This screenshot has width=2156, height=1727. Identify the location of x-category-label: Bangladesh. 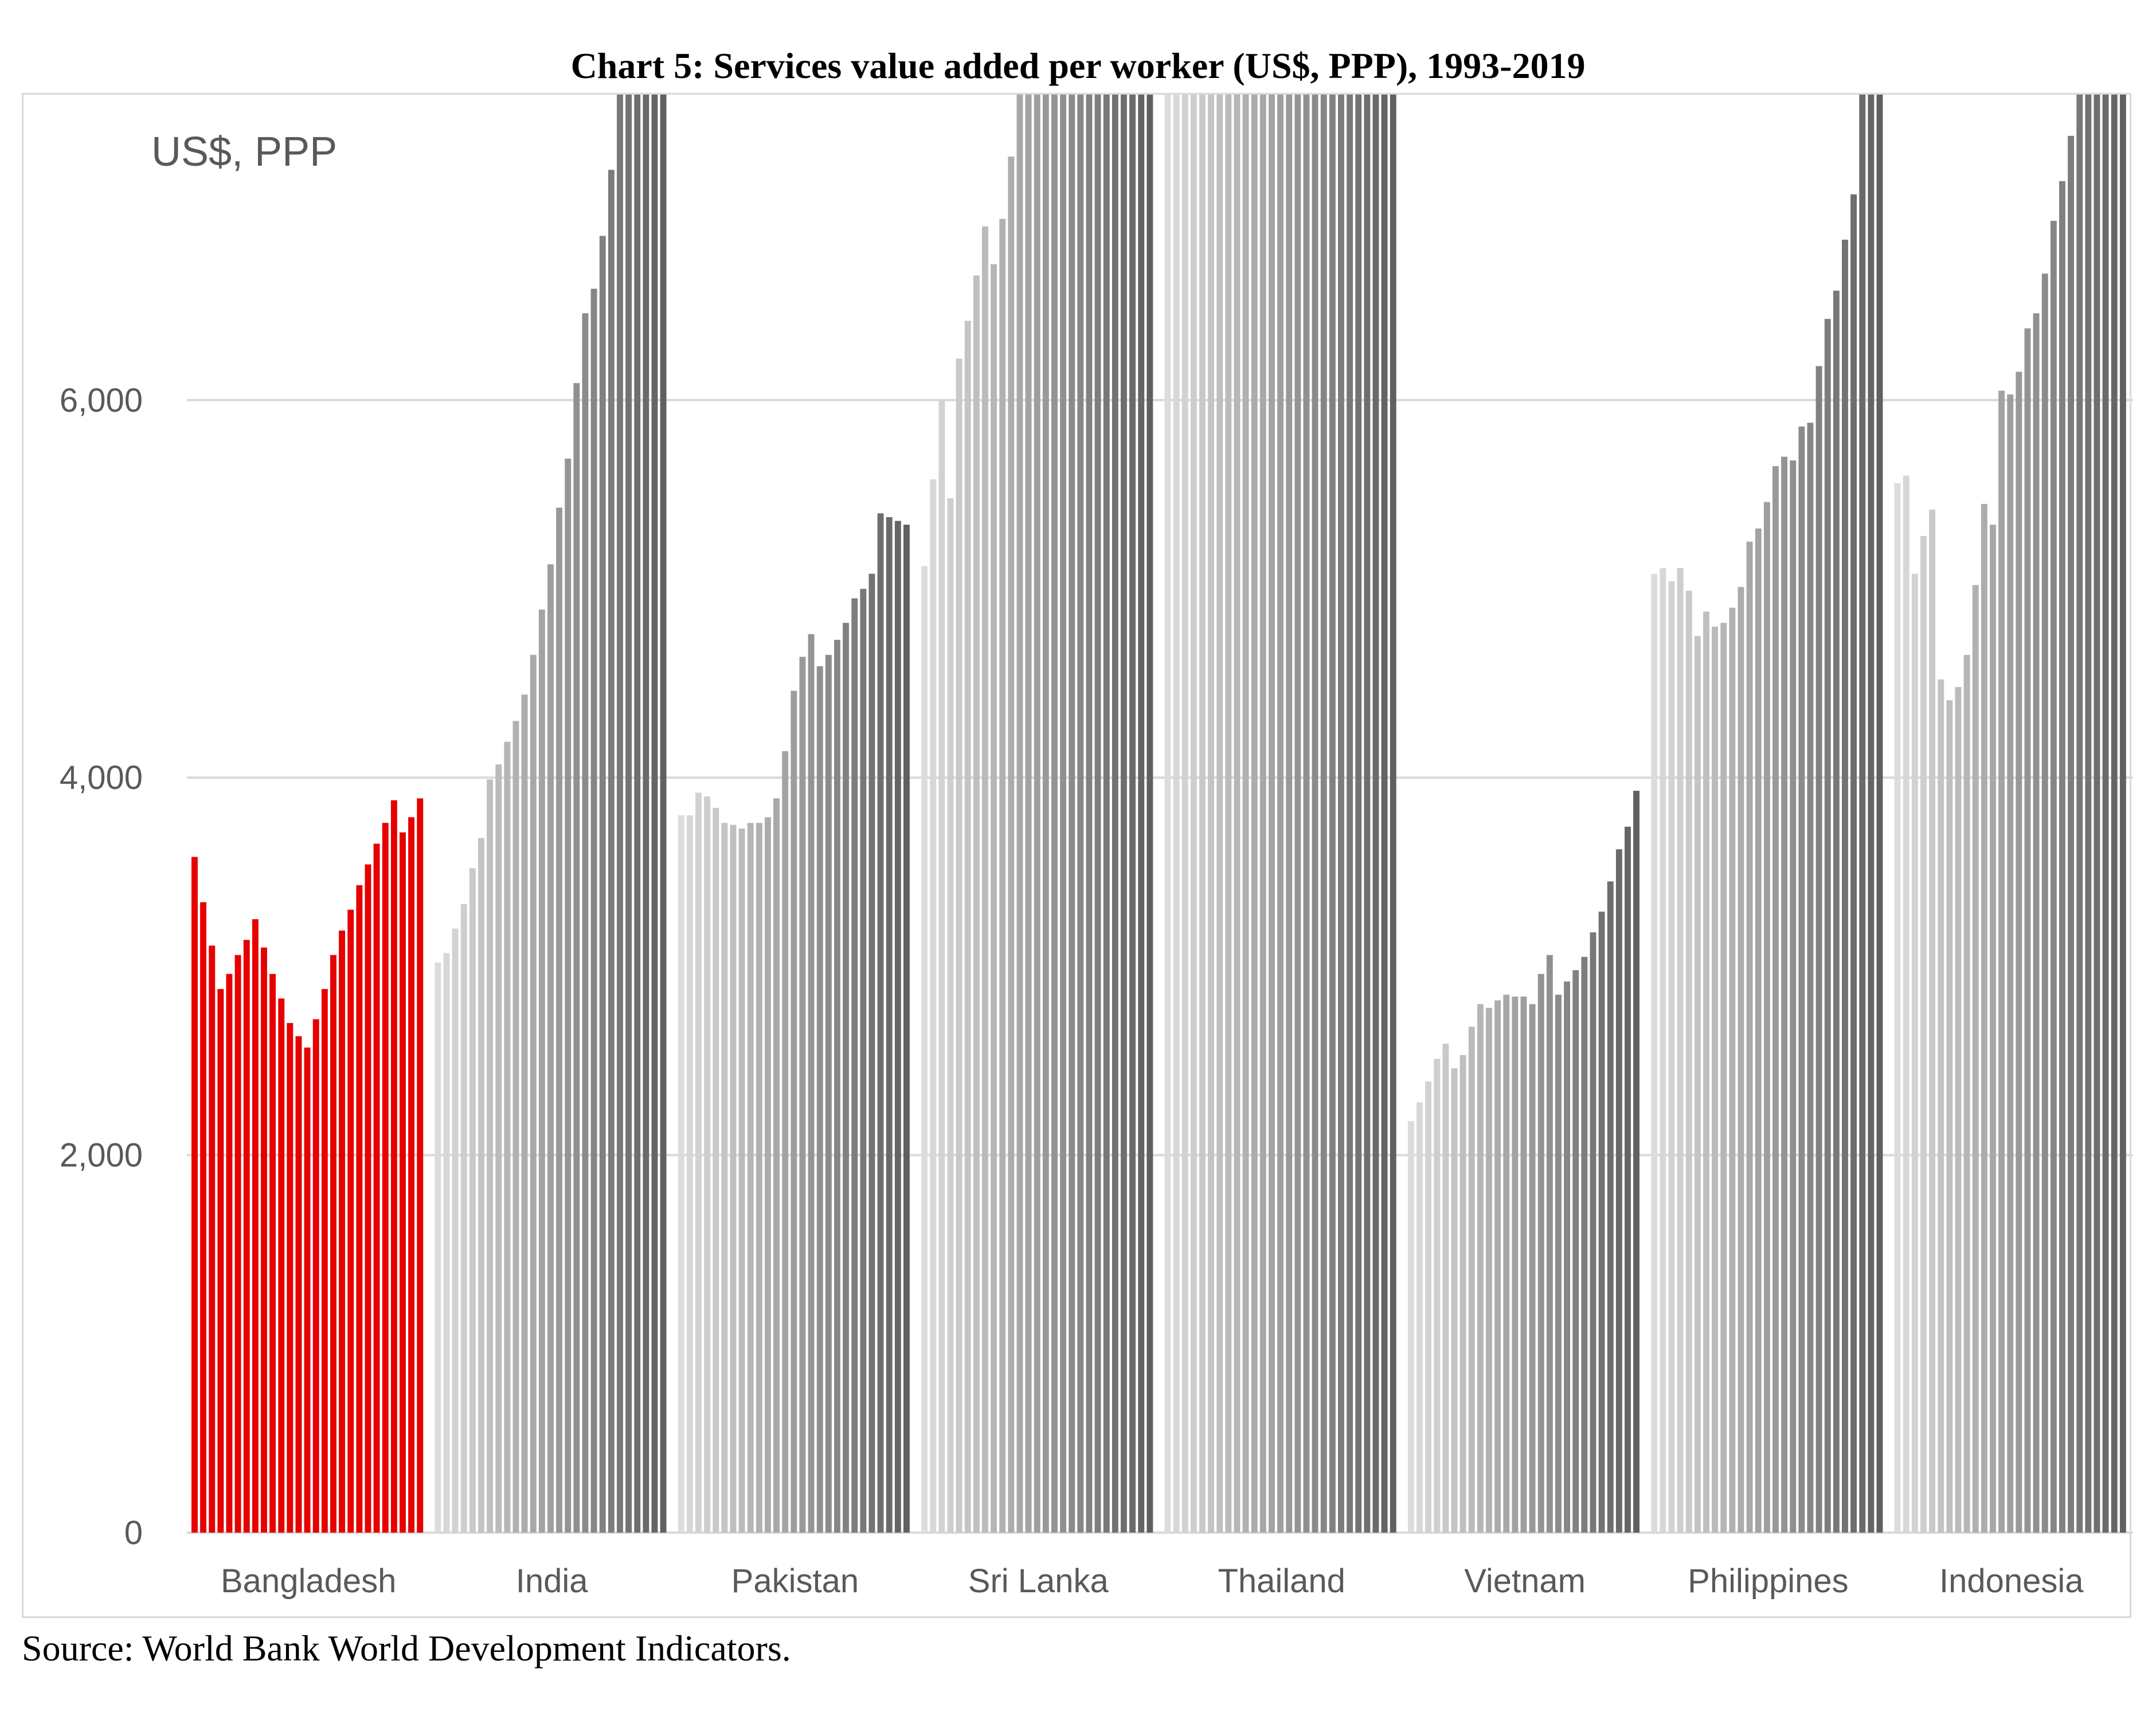
(308, 1581).